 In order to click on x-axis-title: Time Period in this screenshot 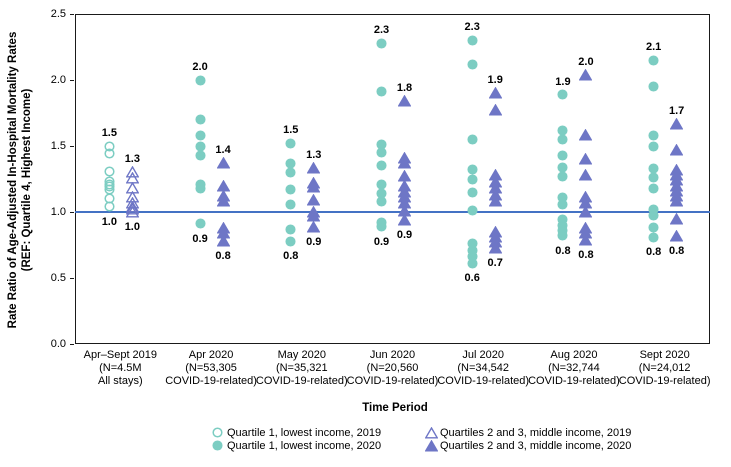, I will do `click(395, 408)`.